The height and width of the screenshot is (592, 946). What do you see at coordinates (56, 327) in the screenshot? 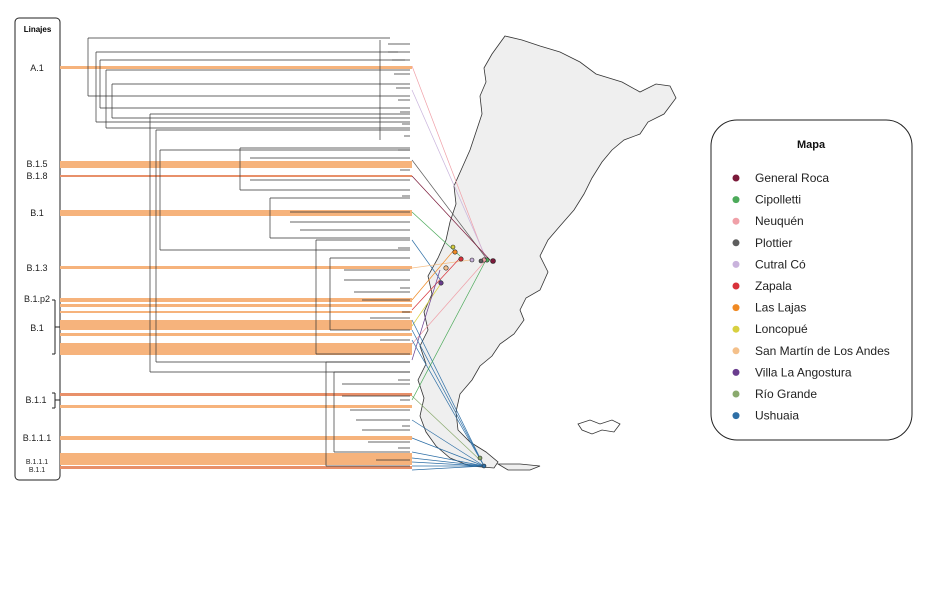
I see `bracket-b1` at bounding box center [56, 327].